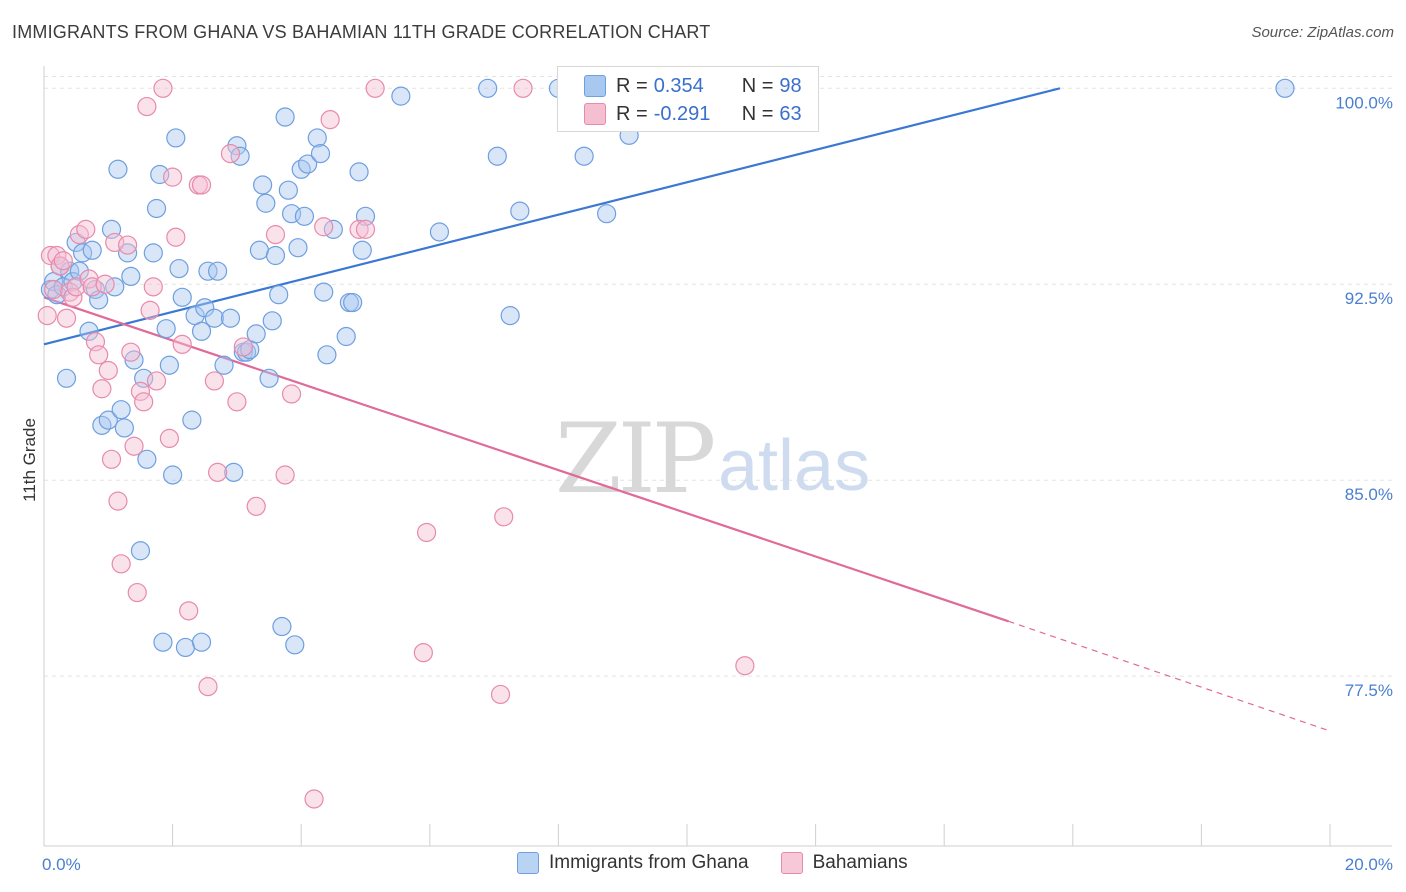 The height and width of the screenshot is (892, 1406). What do you see at coordinates (632, 113) in the screenshot?
I see `r-label: R =` at bounding box center [632, 113].